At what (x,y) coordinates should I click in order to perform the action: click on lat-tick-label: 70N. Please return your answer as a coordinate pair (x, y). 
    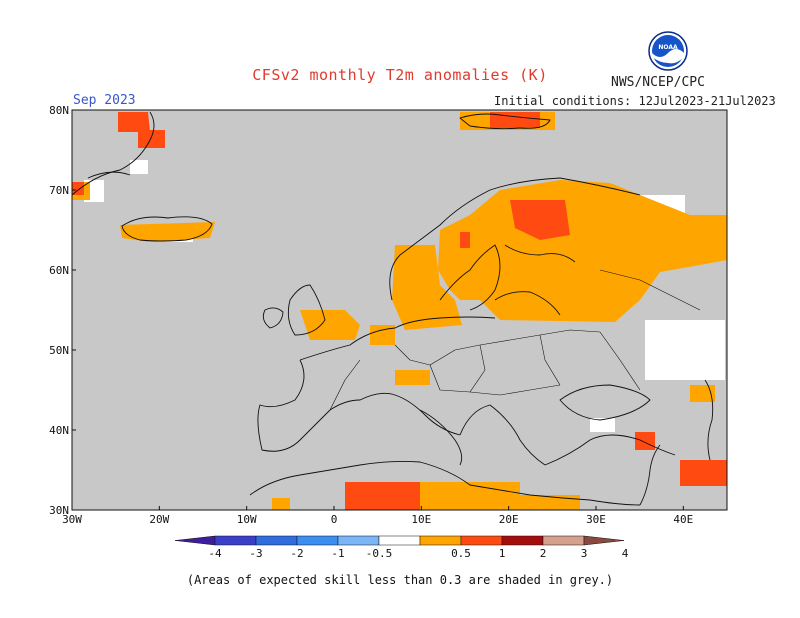
    Looking at the image, I should click on (59, 190).